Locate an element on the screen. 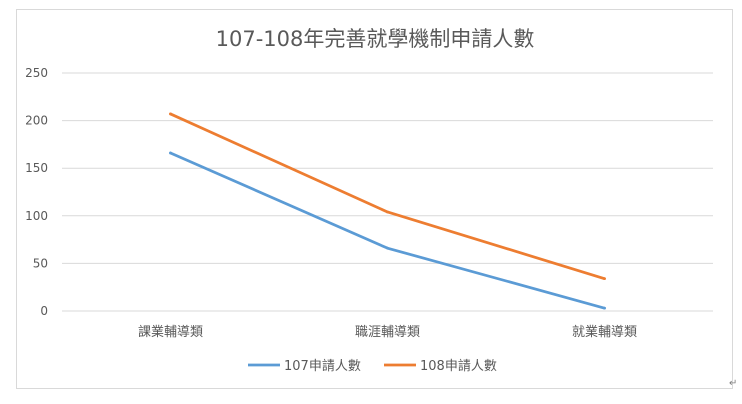  y-tick-label: 150 is located at coordinates (36, 168).